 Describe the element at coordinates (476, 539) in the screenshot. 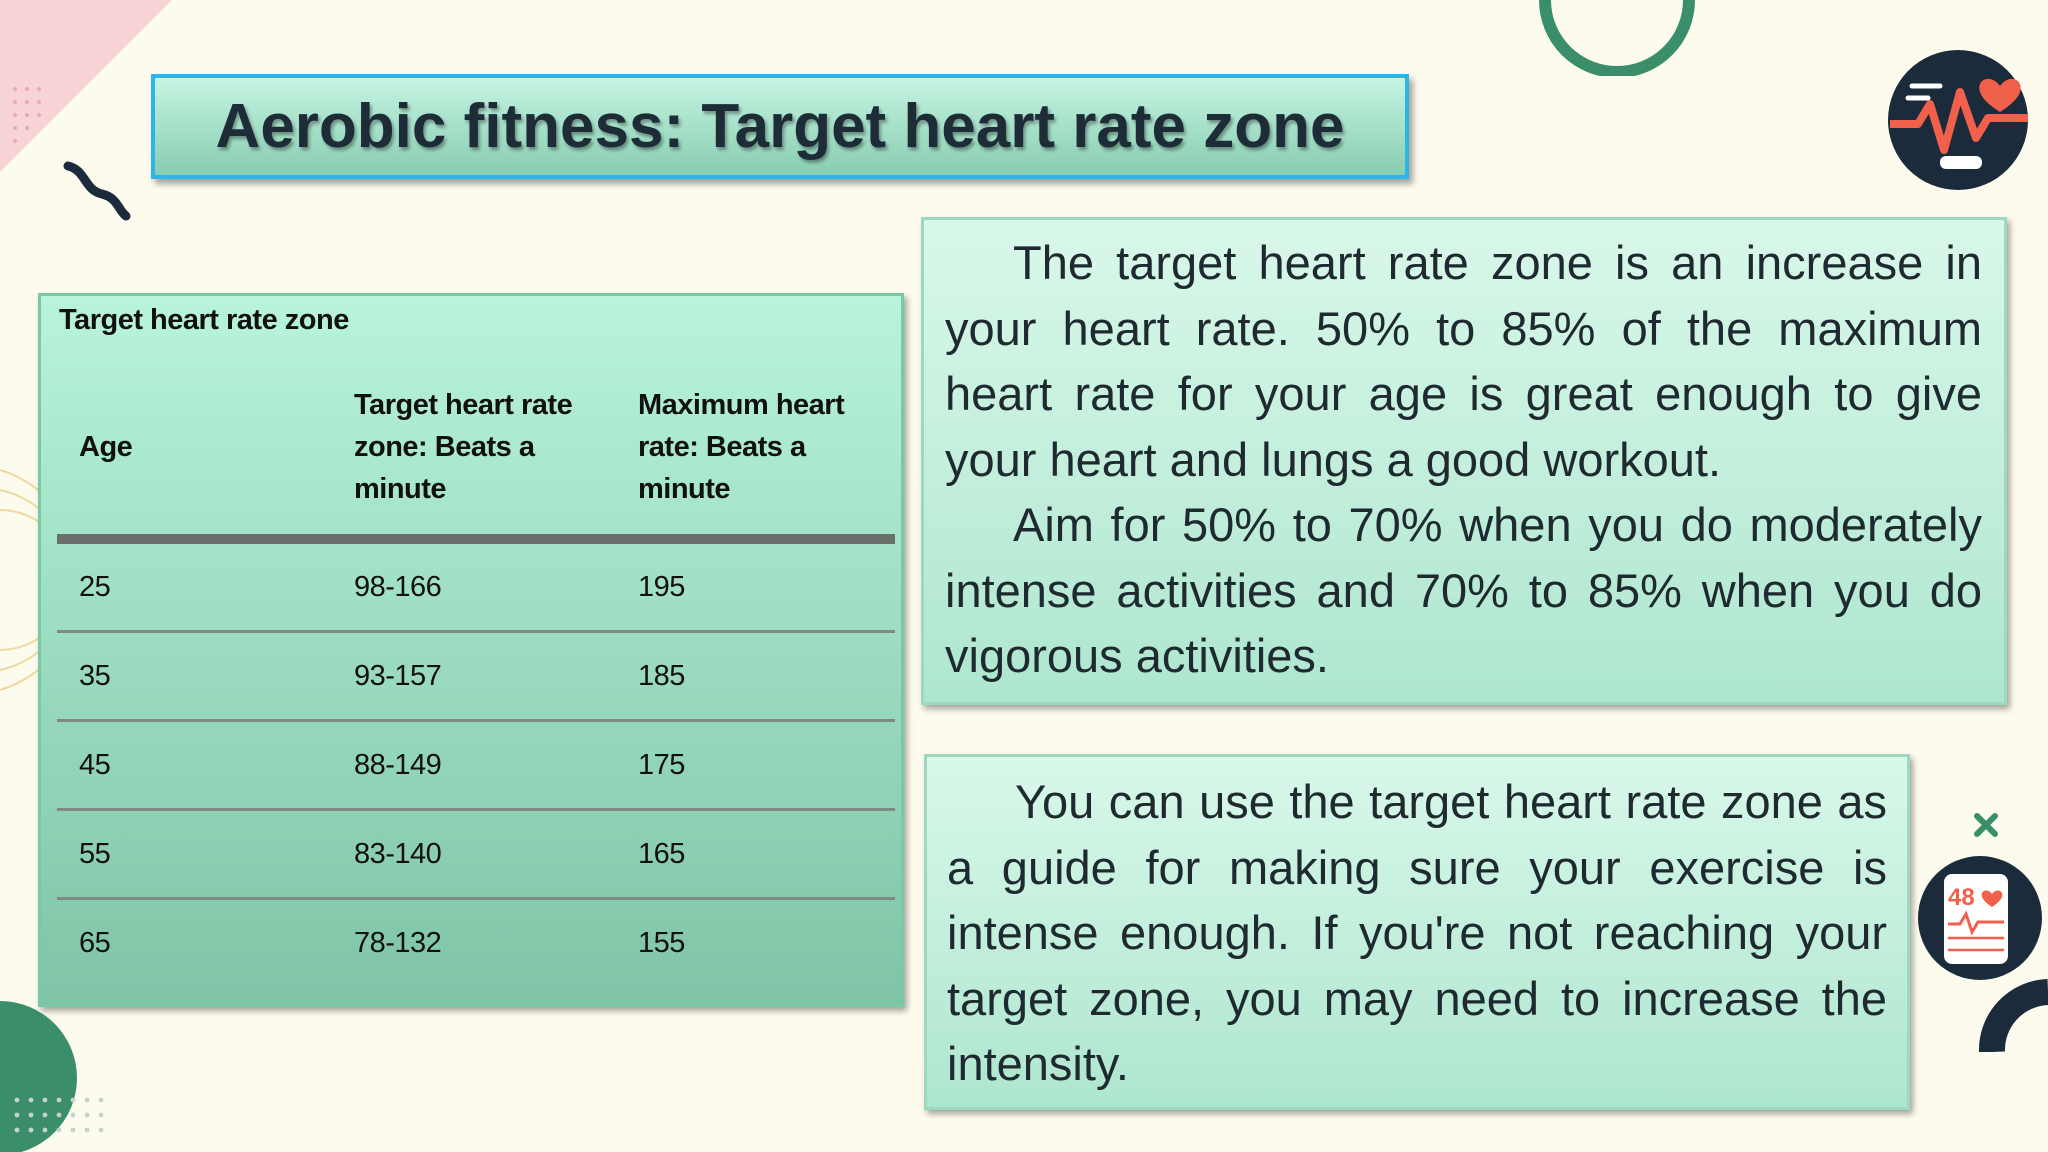

I see `header-divider` at that location.